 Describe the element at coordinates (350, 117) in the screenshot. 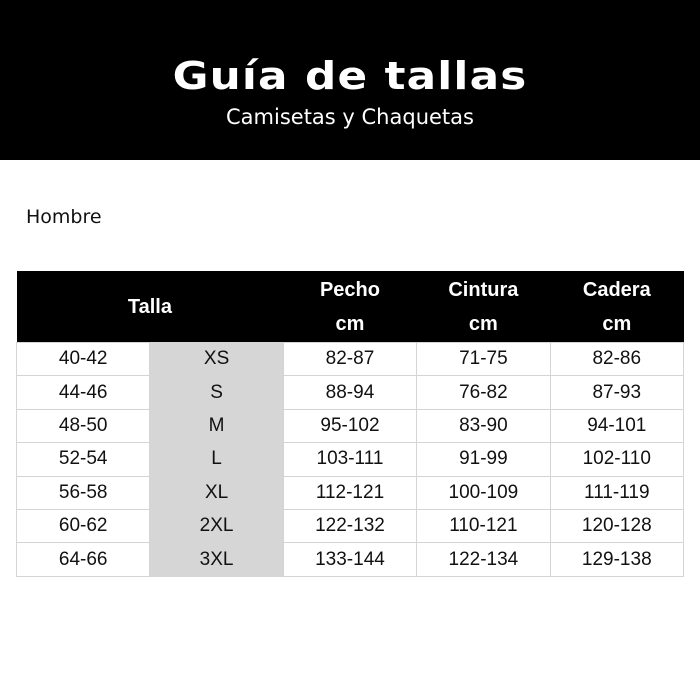

I see `page-subtitle: Camisetas y Chaquetas` at that location.